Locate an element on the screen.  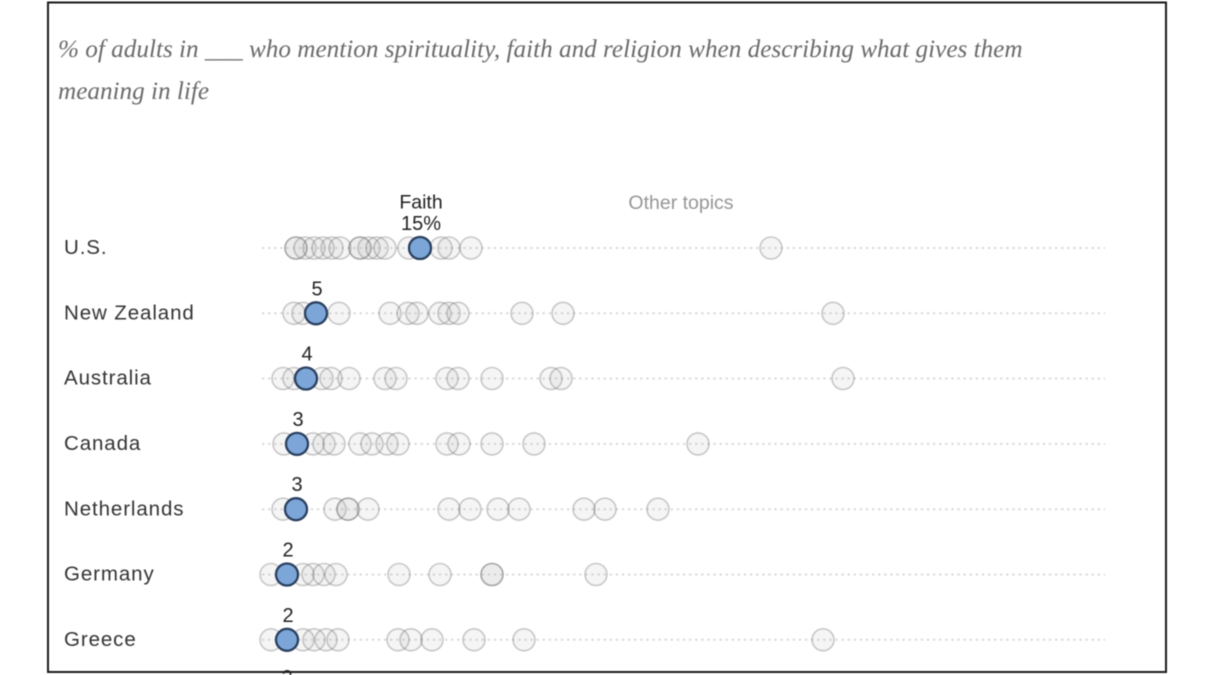
svg-text: Germany is located at coordinates (109, 574).